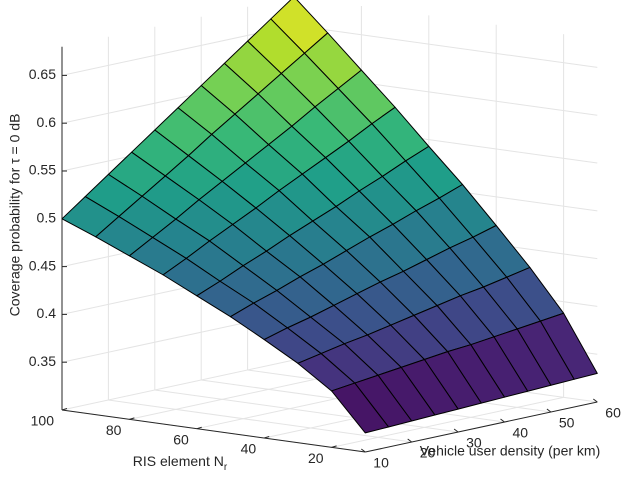 The width and height of the screenshot is (634, 496). What do you see at coordinates (42, 361) in the screenshot?
I see `z-tick-label: 0.35` at bounding box center [42, 361].